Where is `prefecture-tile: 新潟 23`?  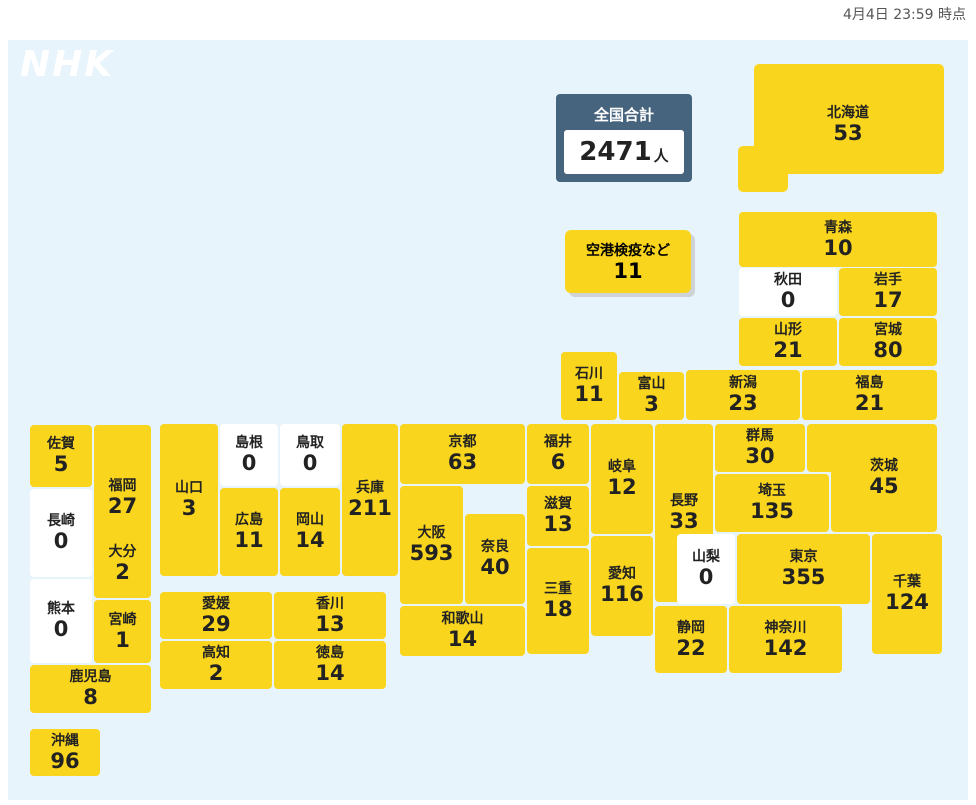 prefecture-tile: 新潟 23 is located at coordinates (743, 395).